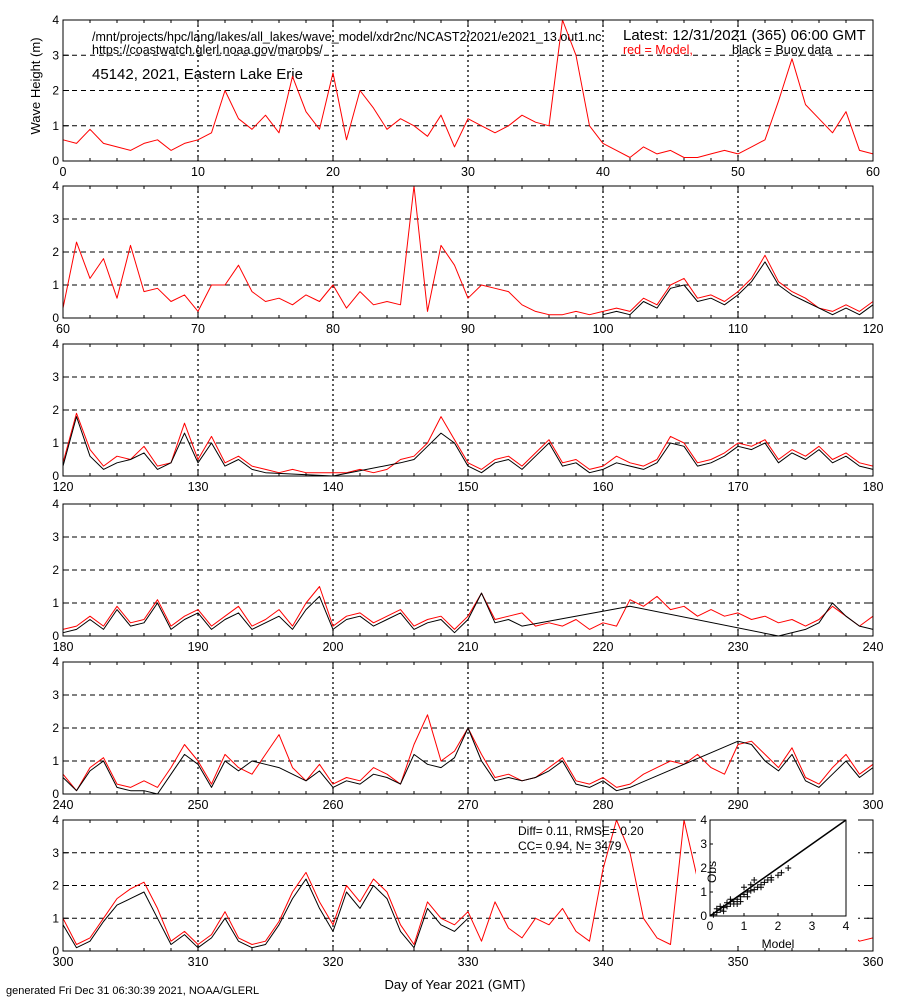 The height and width of the screenshot is (1001, 900). What do you see at coordinates (873, 962) in the screenshot?
I see `x-tick-label: 360` at bounding box center [873, 962].